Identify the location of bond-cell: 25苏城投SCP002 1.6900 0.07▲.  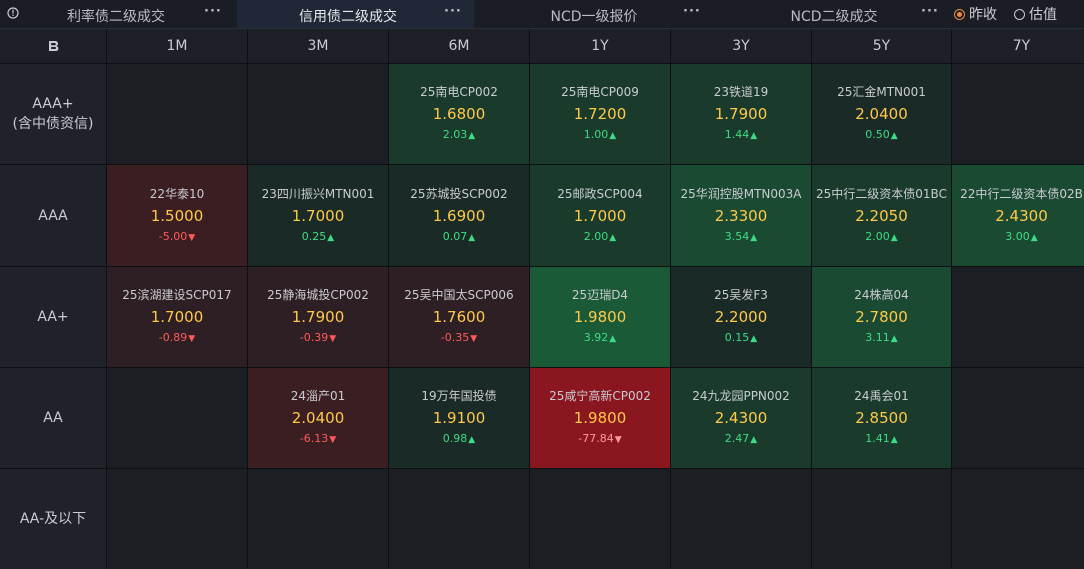
(459, 215).